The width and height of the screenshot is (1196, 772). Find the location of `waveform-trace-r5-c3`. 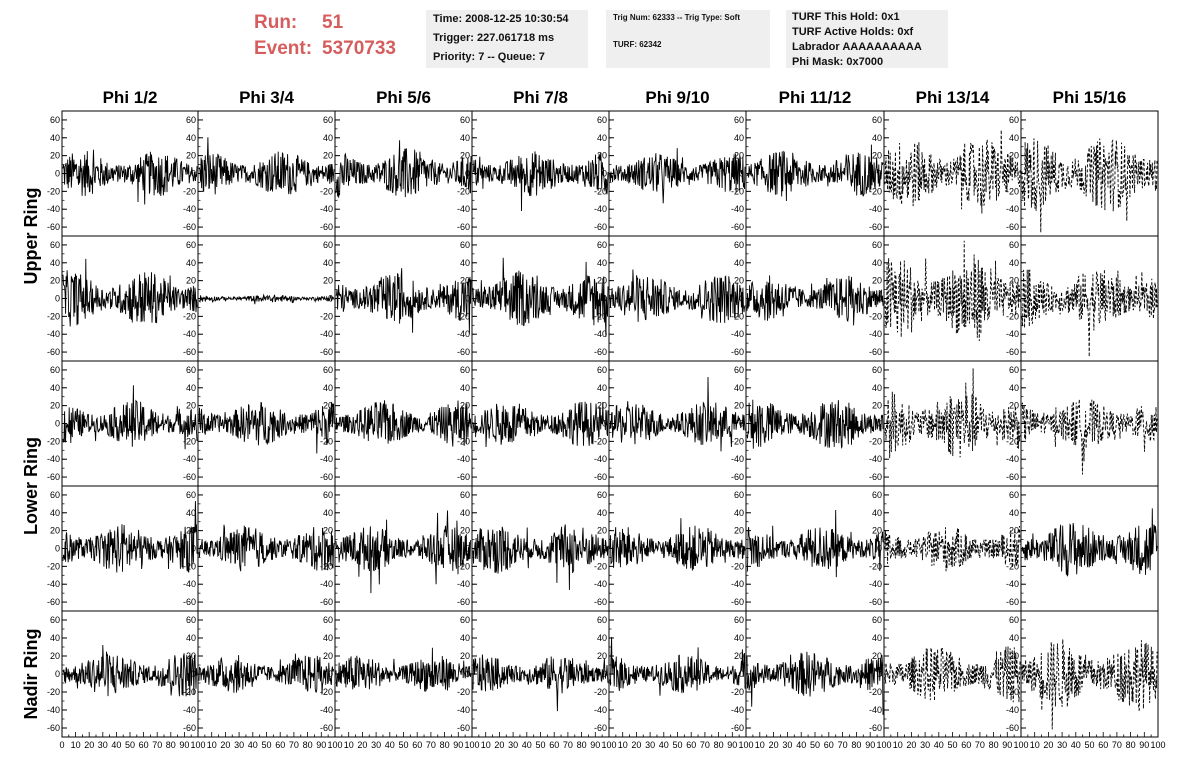

waveform-trace-r5-c3 is located at coordinates (403, 670).